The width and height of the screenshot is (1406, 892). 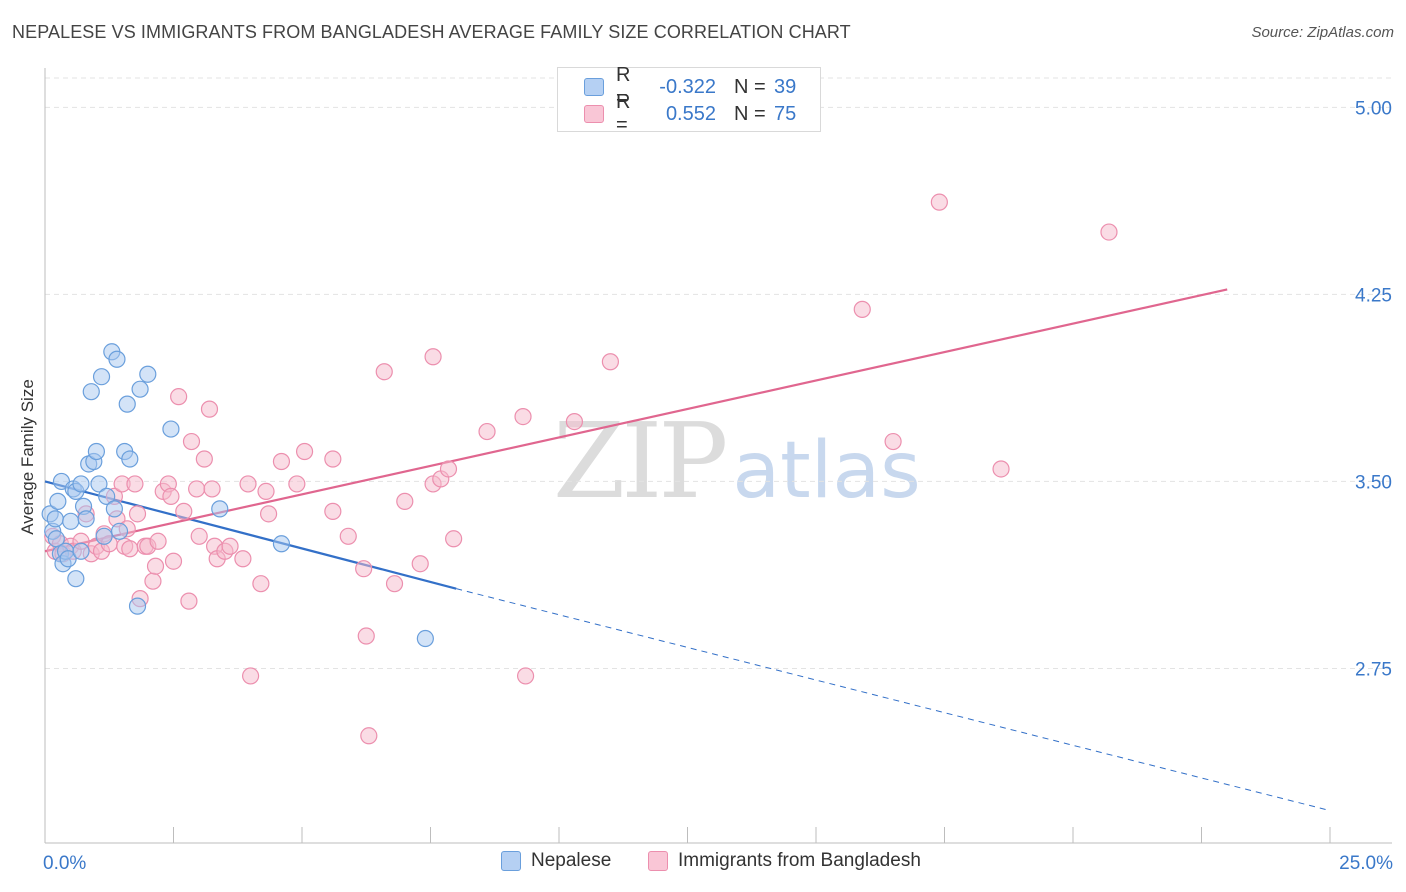 I want to click on correlation-legend: R = -0.322 N = 39 R = 0.552 N = 75, so click(x=689, y=100).